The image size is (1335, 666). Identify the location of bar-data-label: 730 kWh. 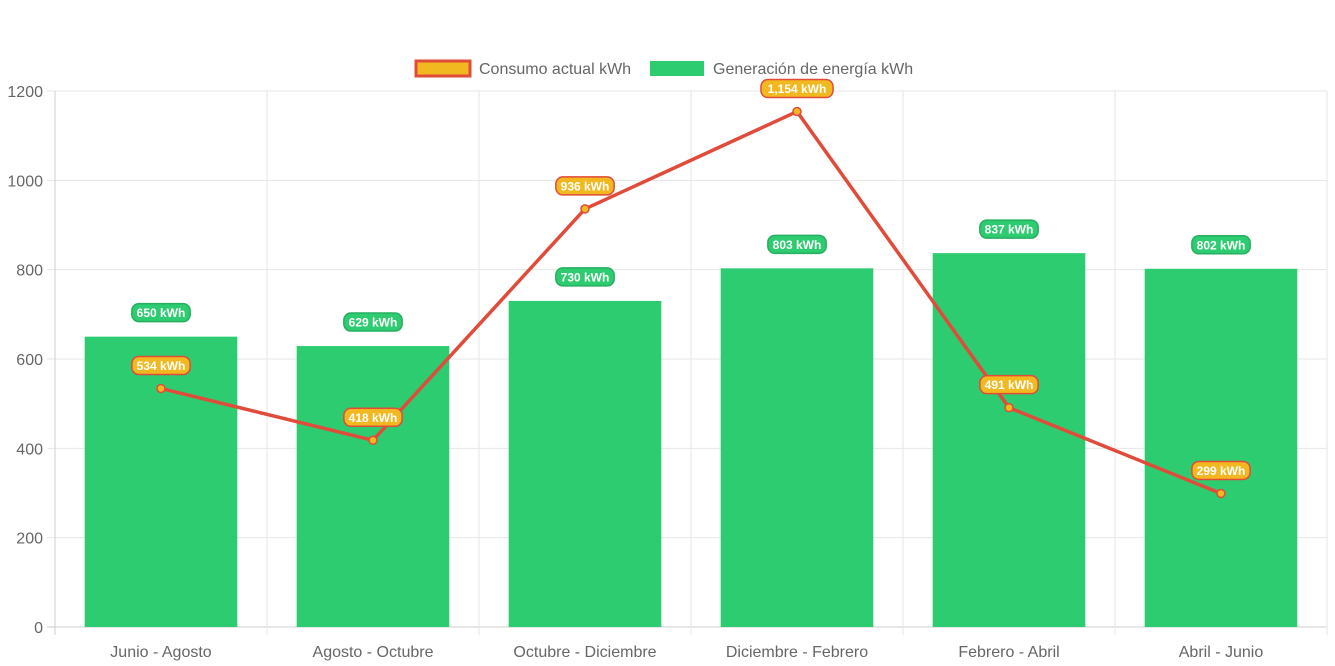
(585, 277).